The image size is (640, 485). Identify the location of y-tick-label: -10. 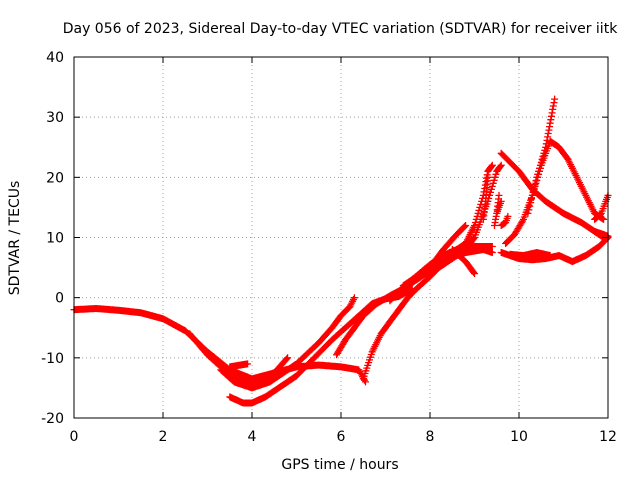
(52, 359).